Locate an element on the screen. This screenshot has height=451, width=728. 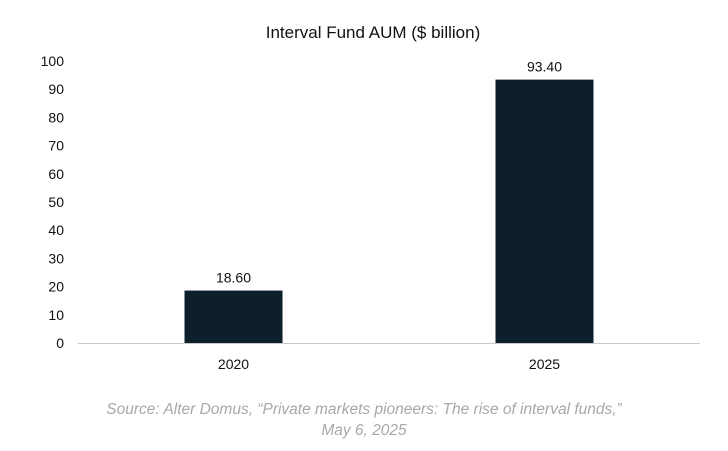
x-tick-label-2025: 2025 is located at coordinates (544, 364).